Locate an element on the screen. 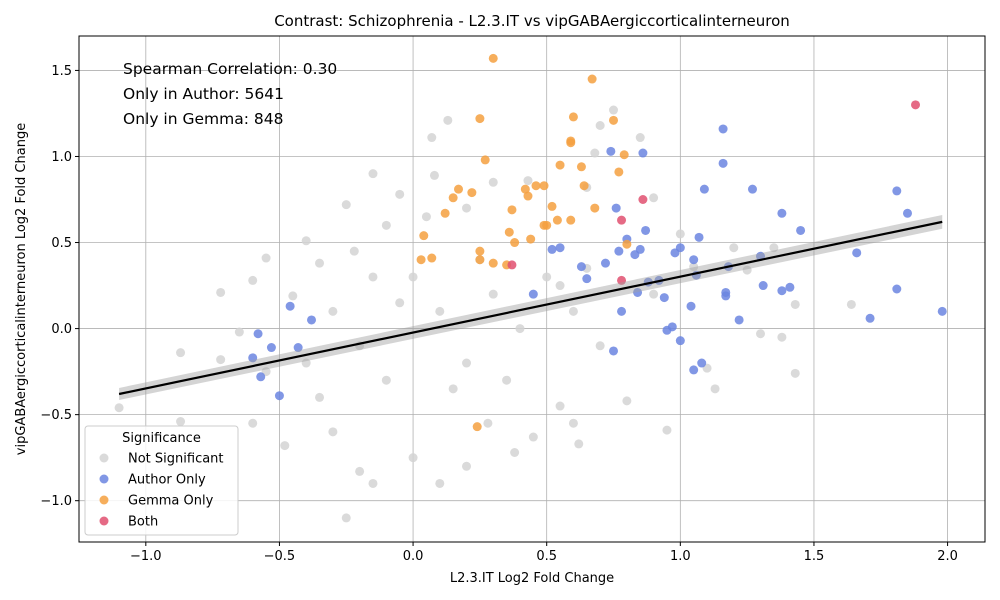 This screenshot has height=600, width=1000. legend-title: Significance is located at coordinates (161, 438).